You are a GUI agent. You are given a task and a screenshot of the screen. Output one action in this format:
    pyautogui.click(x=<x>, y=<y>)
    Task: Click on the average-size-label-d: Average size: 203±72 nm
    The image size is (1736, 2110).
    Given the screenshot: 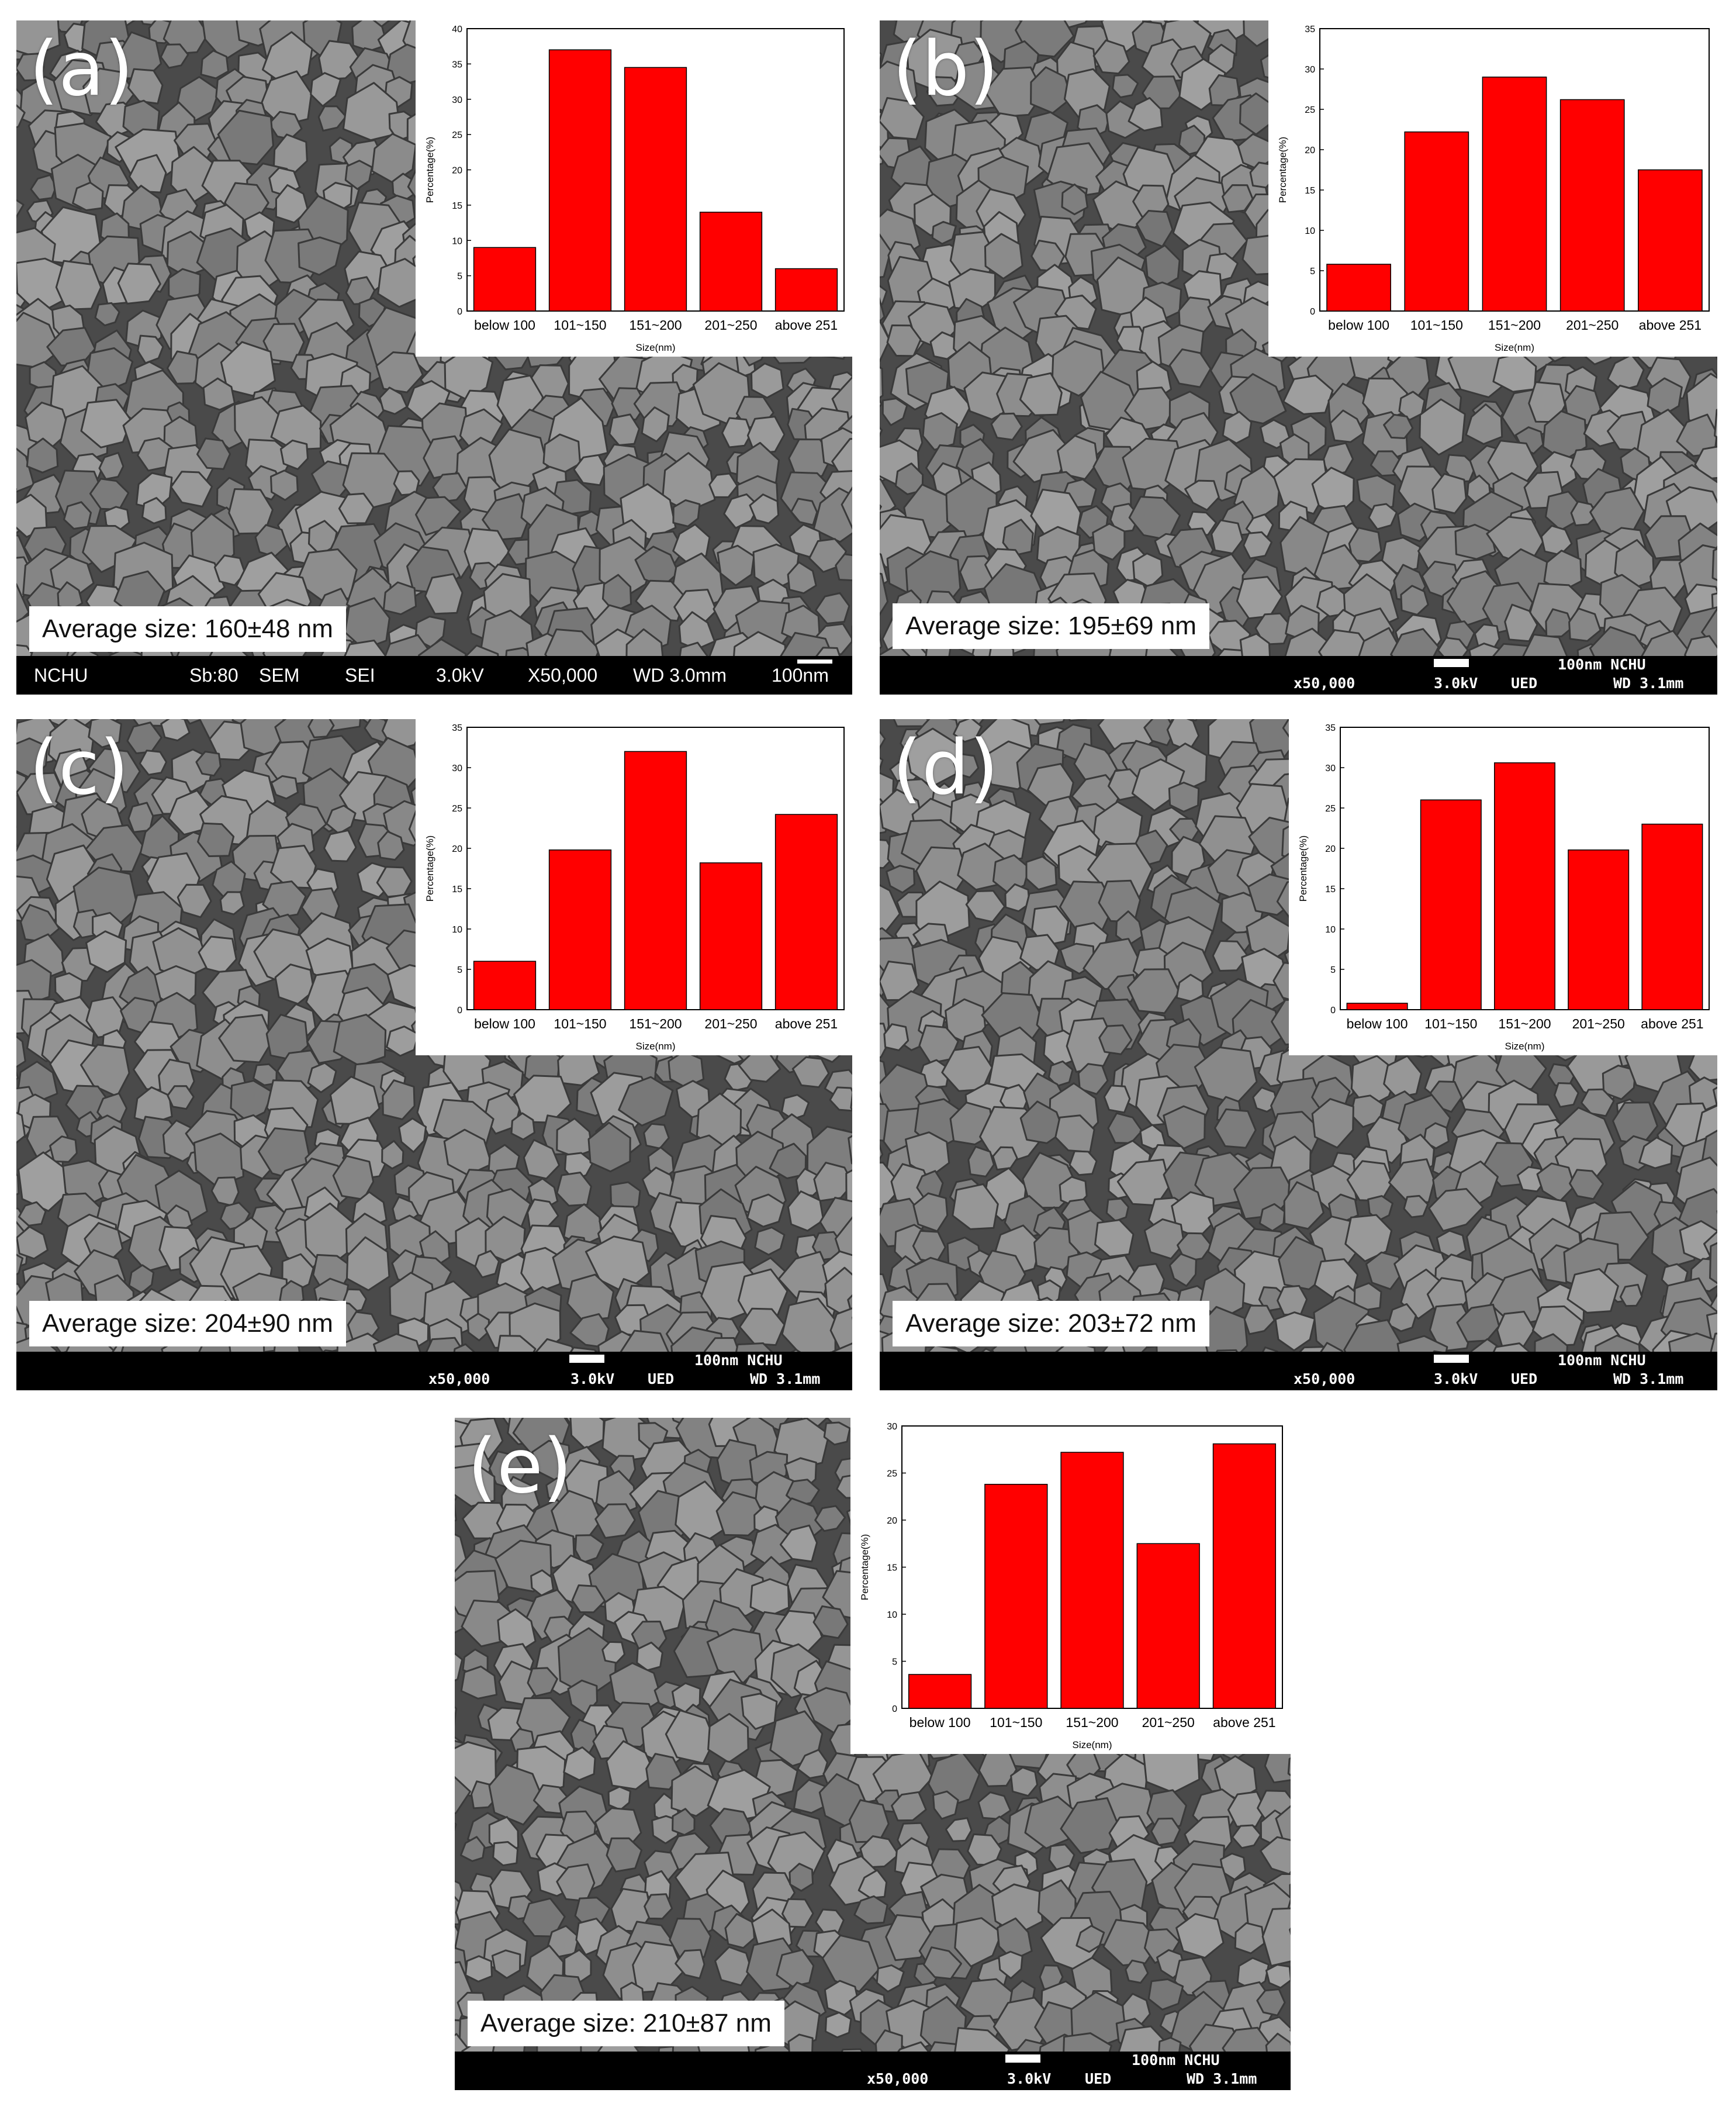 What is the action you would take?
    pyautogui.click(x=1051, y=1323)
    